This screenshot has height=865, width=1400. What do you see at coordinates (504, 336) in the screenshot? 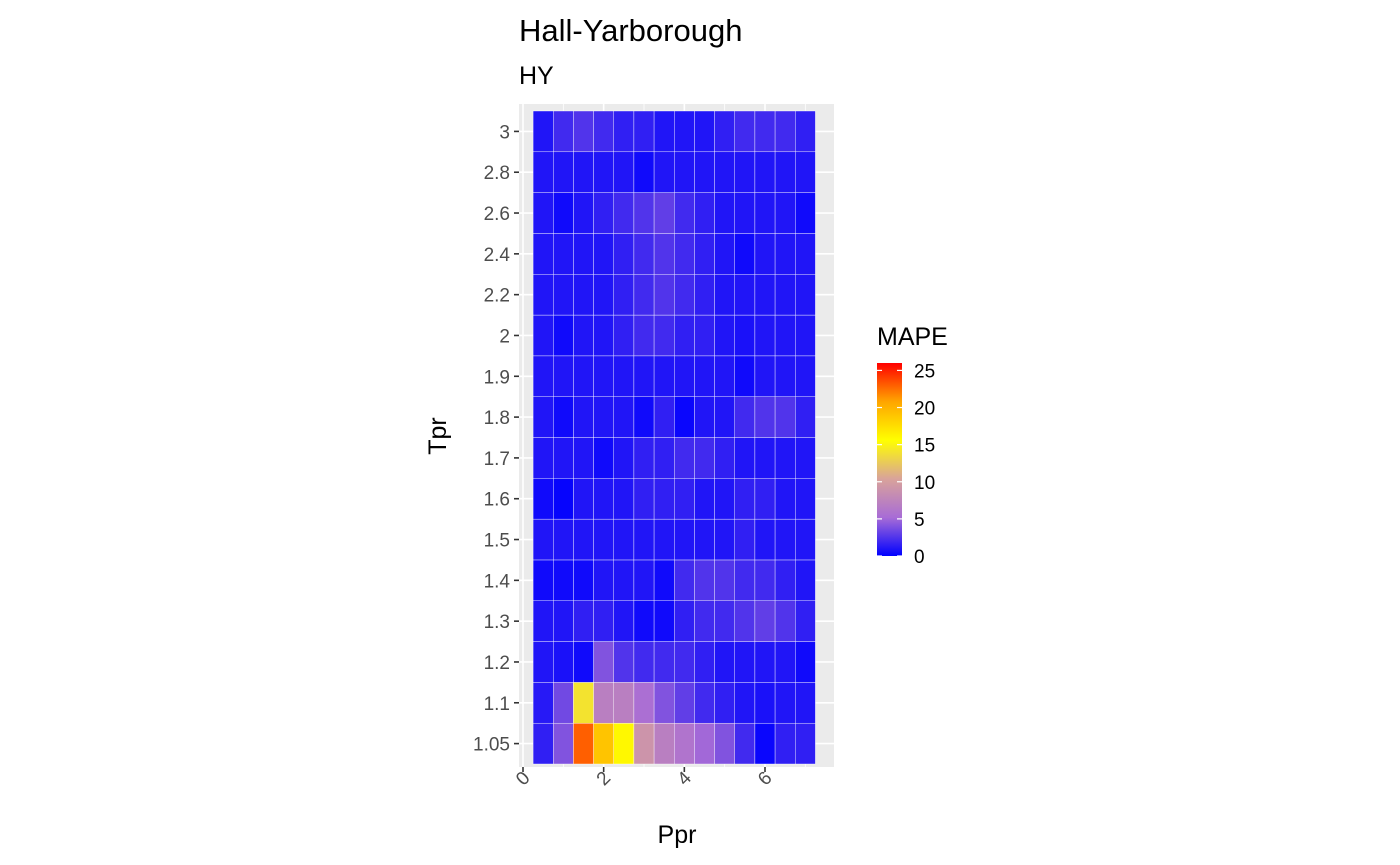
I see `y-tick-label: 2` at bounding box center [504, 336].